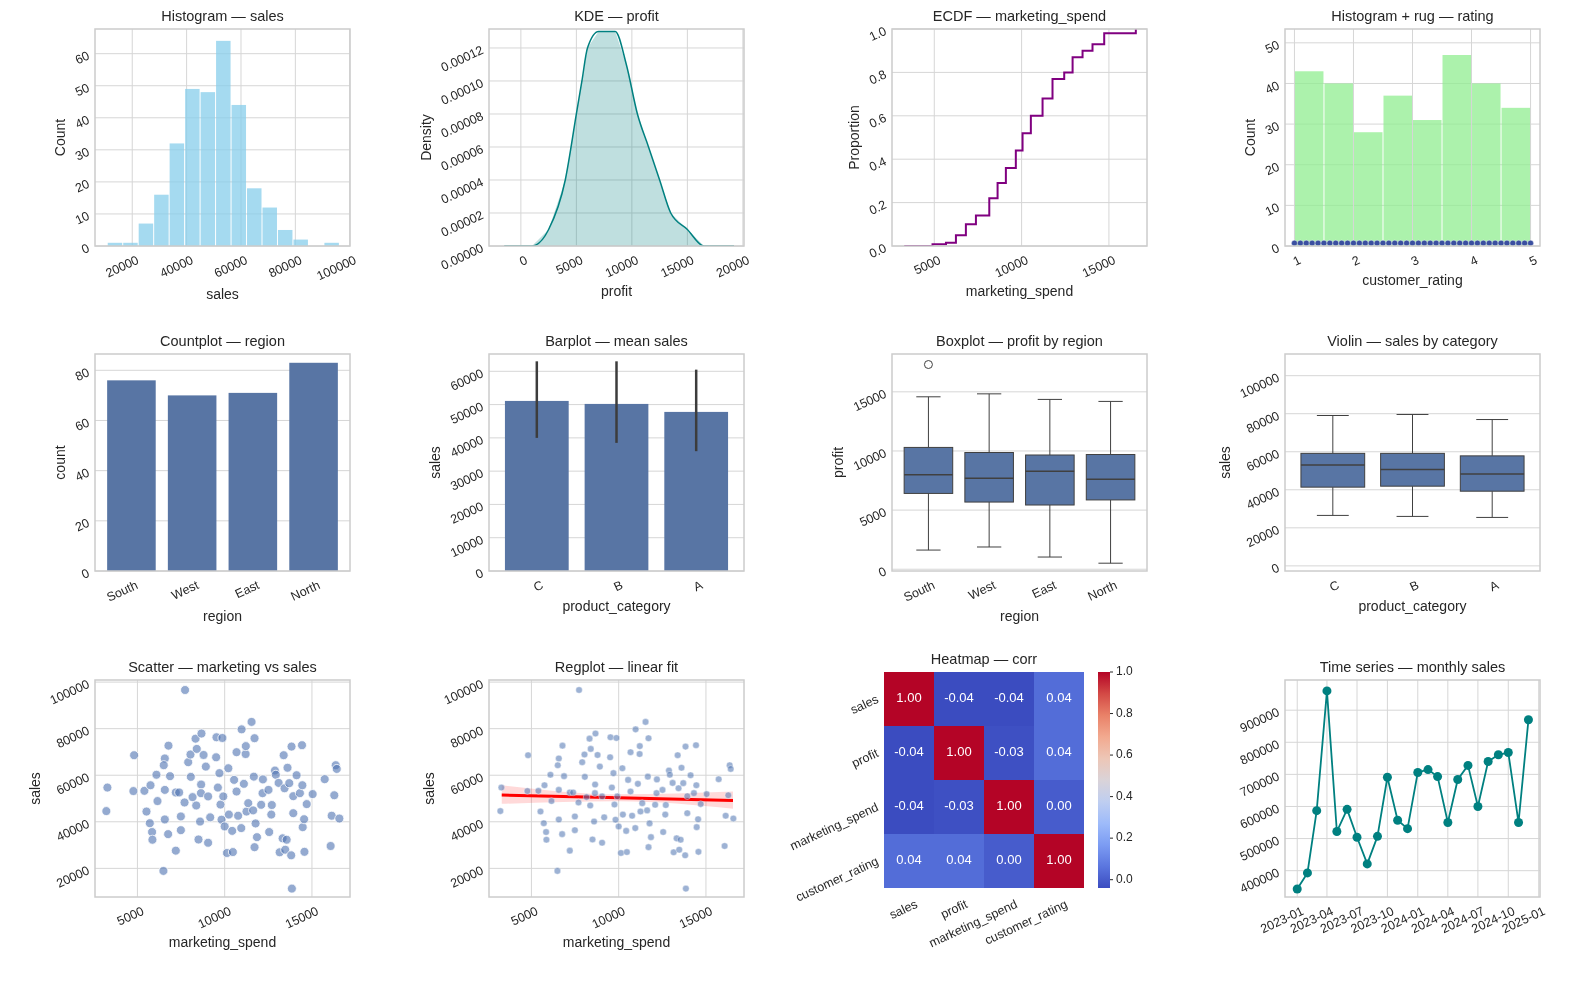  I want to click on y-tick-label: profit, so click(865, 758).